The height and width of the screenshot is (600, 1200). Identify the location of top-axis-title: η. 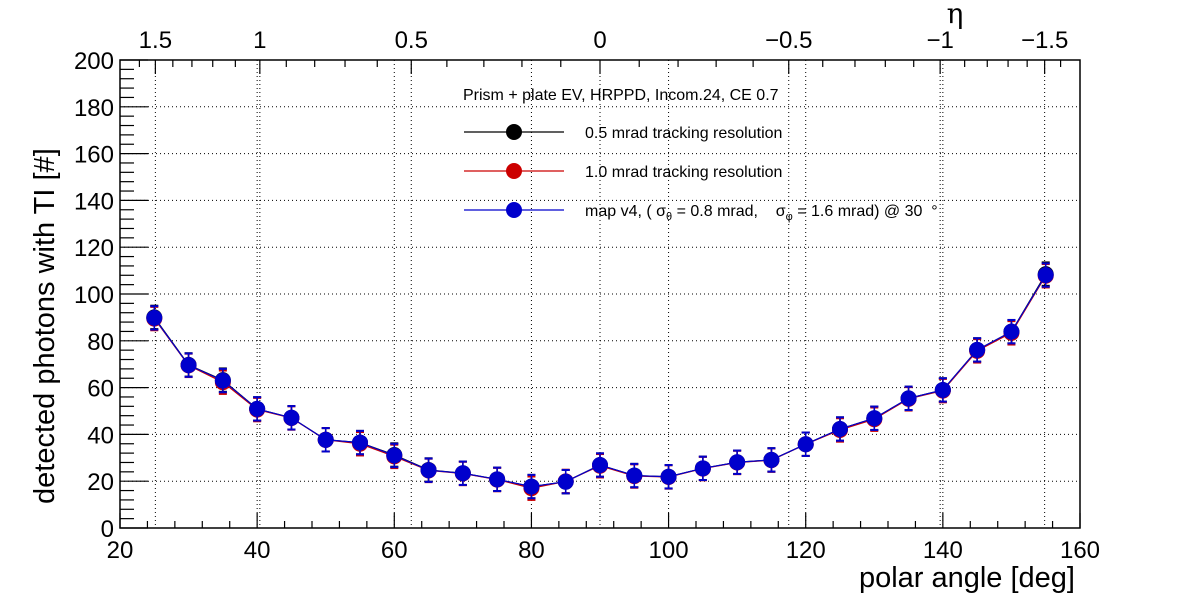
(955, 15).